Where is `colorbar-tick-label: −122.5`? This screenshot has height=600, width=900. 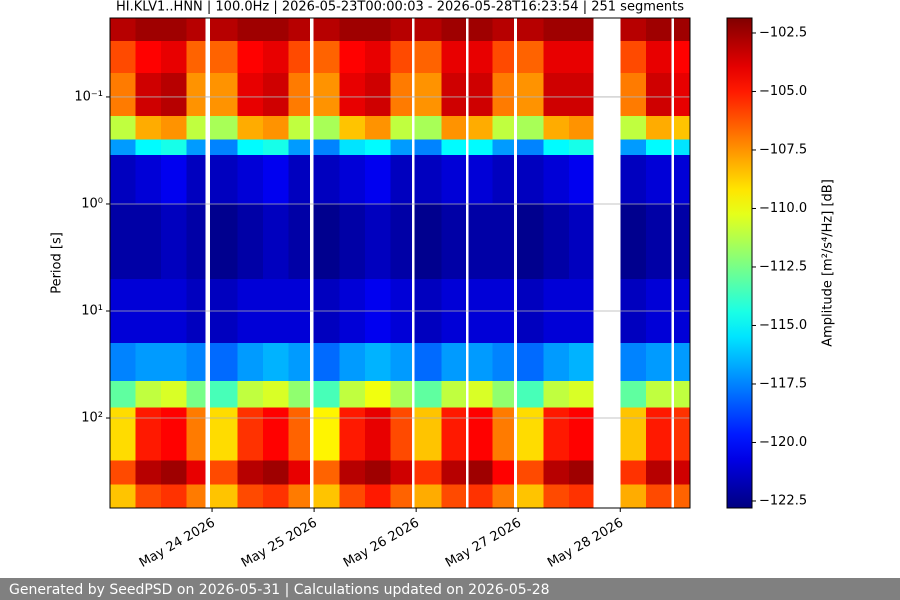
colorbar-tick-label: −122.5 is located at coordinates (783, 500).